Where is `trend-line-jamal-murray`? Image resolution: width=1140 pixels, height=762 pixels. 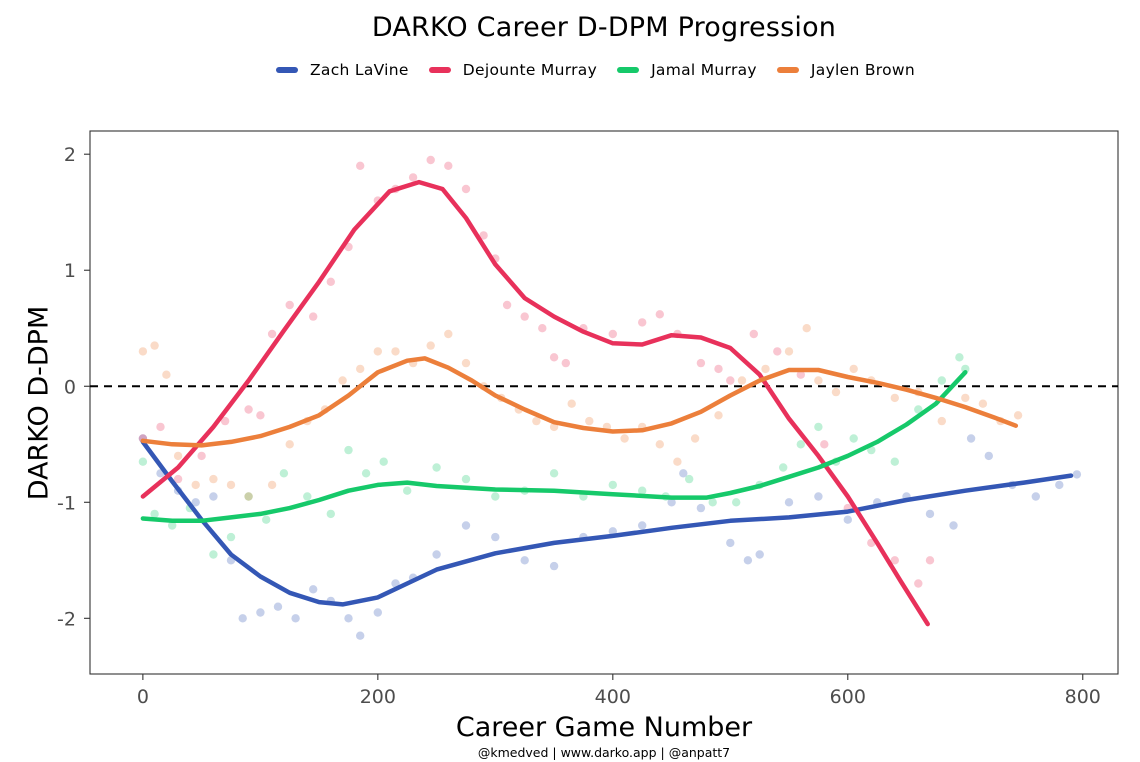 trend-line-jamal-murray is located at coordinates (554, 447).